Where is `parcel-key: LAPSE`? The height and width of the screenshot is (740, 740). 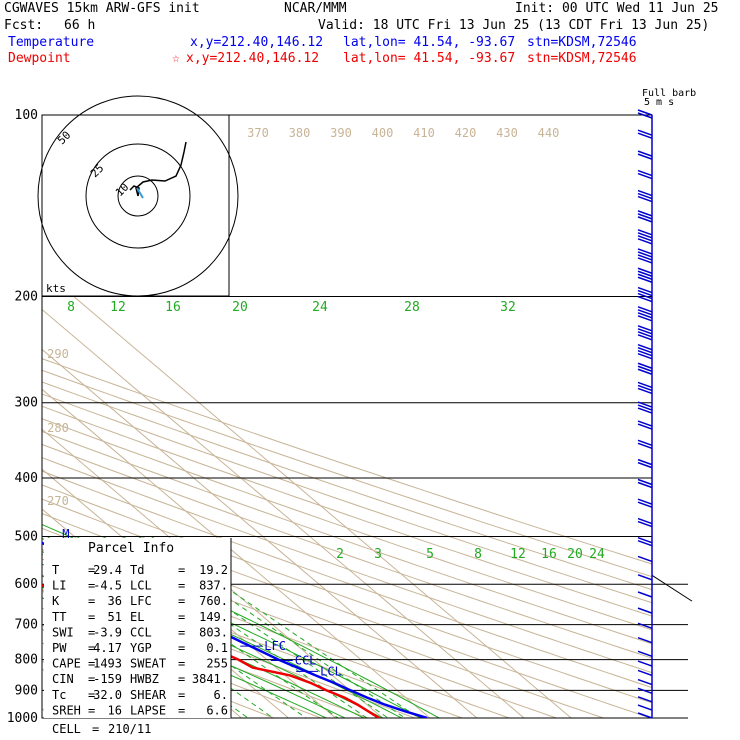
parcel-key: LAPSE is located at coordinates (148, 710).